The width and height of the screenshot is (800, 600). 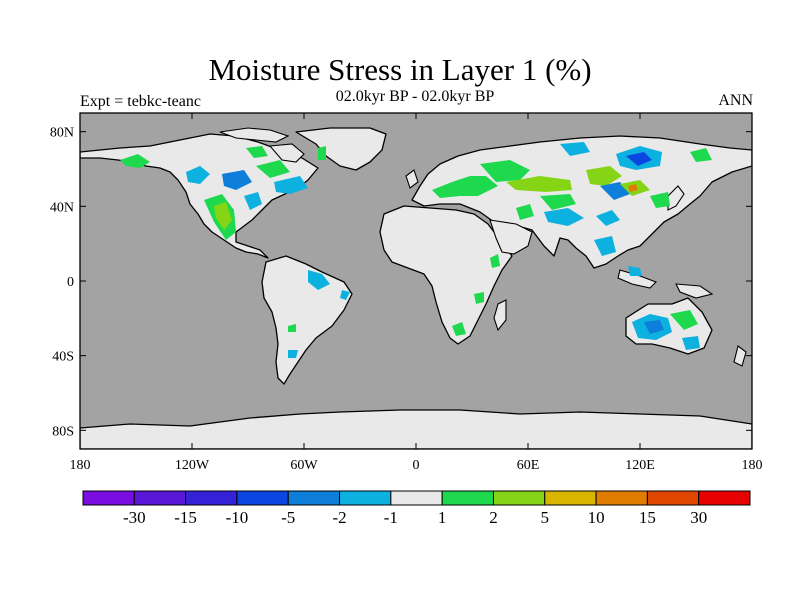 I want to click on landmass-japan, so click(x=676, y=198).